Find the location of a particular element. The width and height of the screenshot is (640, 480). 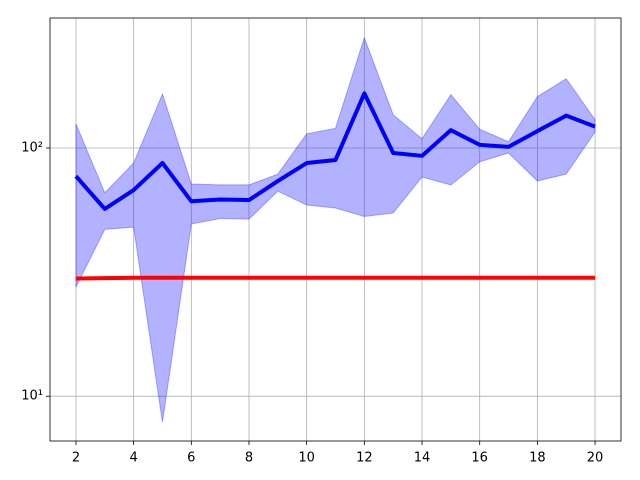

y-tick-label: 10¹ is located at coordinates (32, 396).